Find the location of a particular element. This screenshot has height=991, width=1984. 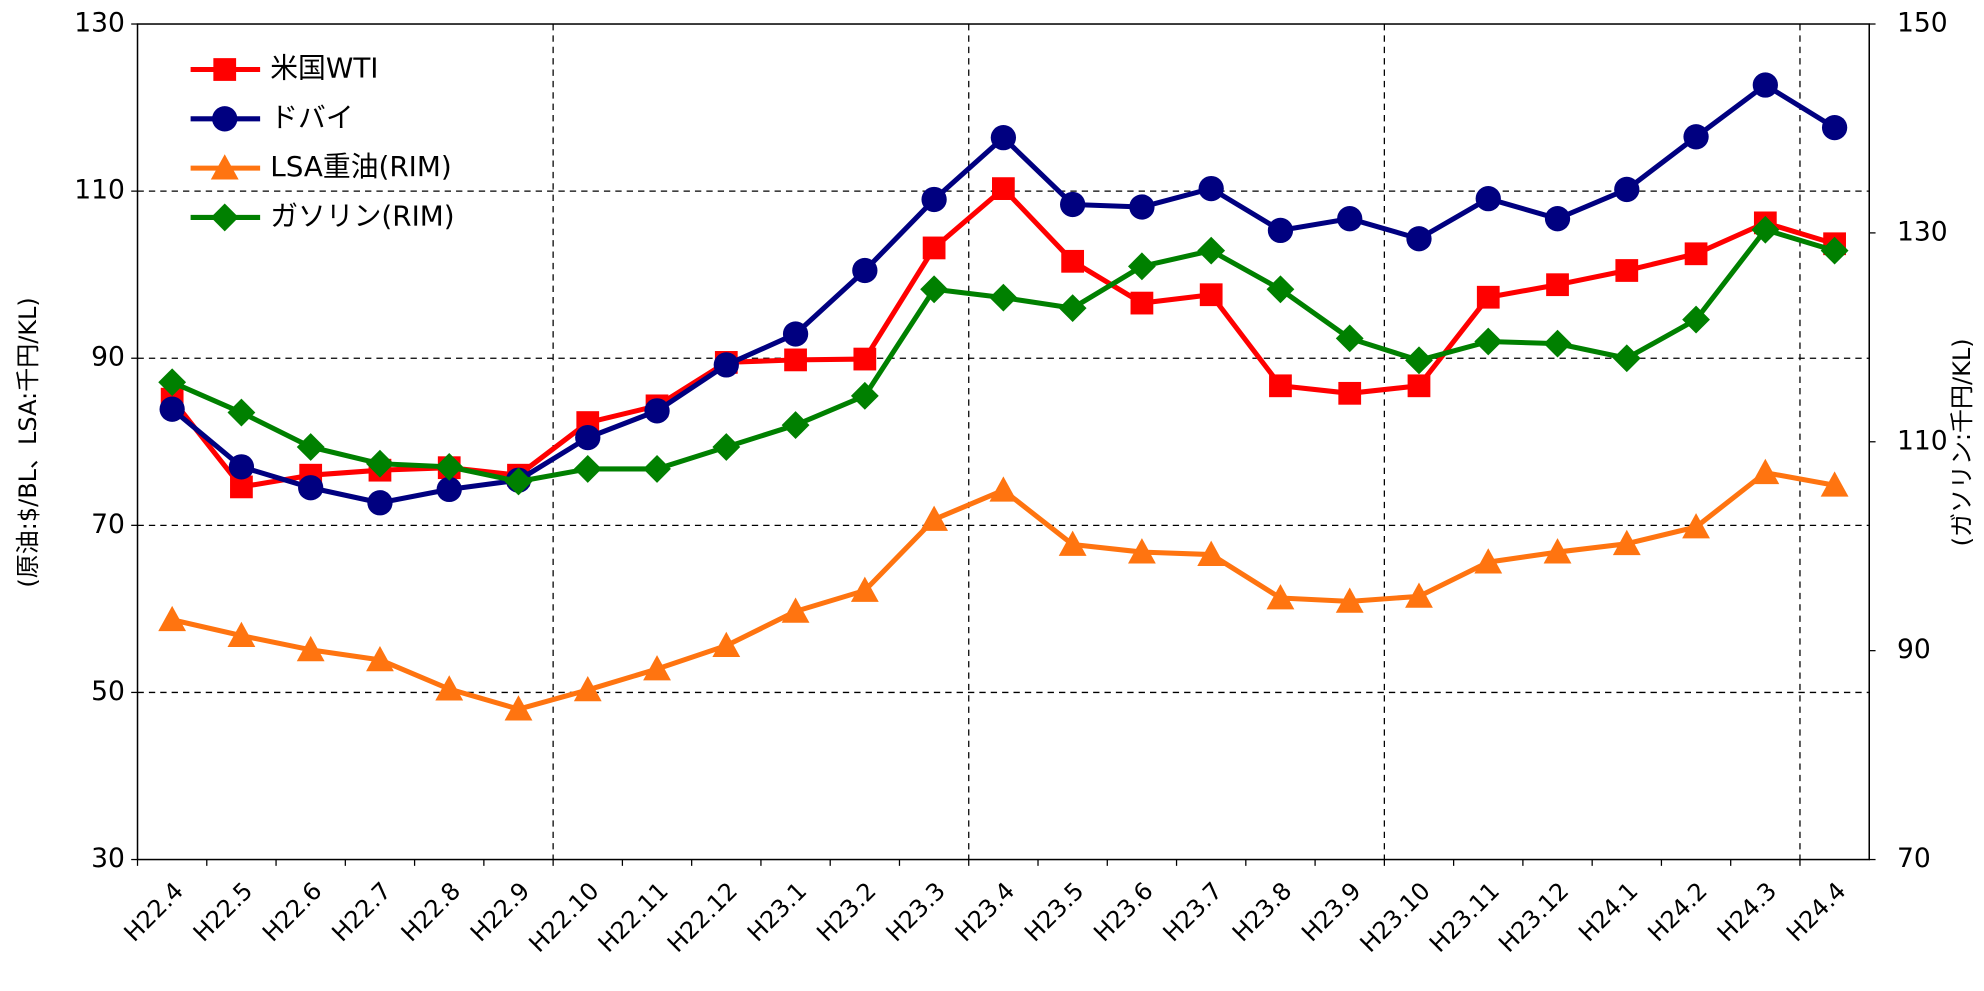

x-tick-label: H23.8 is located at coordinates (1262, 912).